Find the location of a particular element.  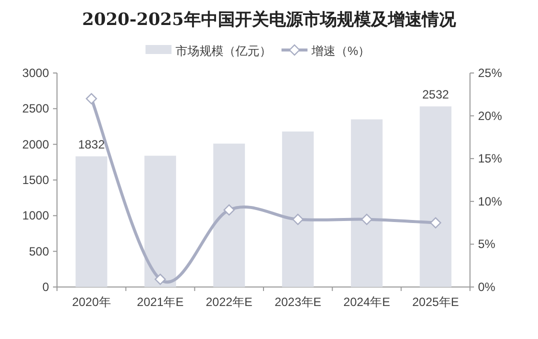

legend-label: 市场规模（亿元） is located at coordinates (224, 51).